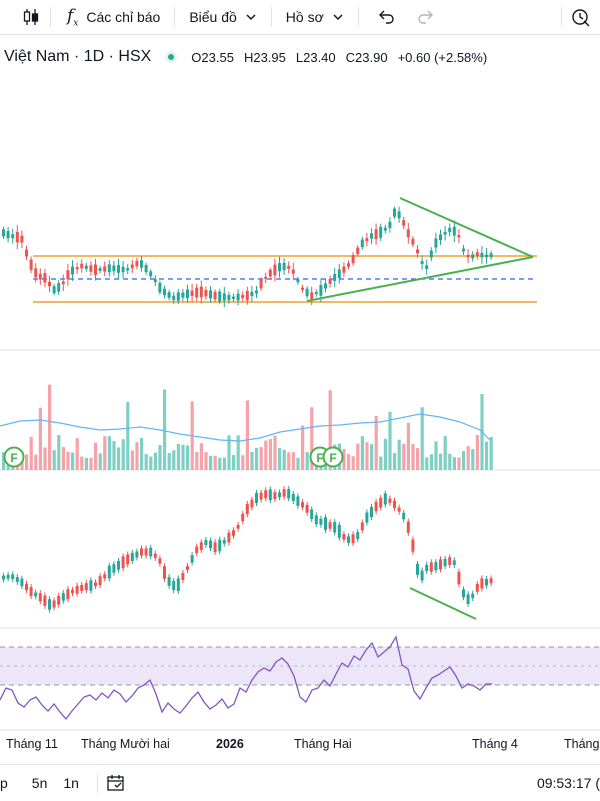 The width and height of the screenshot is (600, 801). What do you see at coordinates (71, 782) in the screenshot?
I see `range-button-1m: 1n` at bounding box center [71, 782].